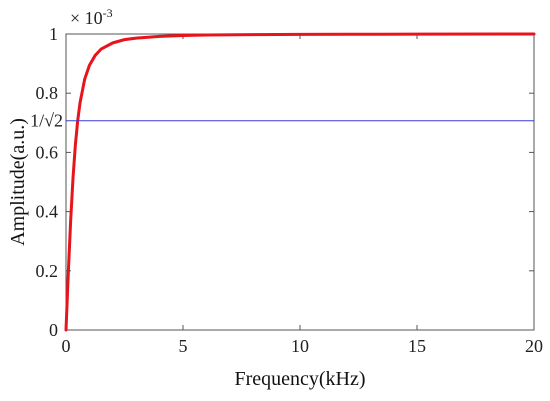 This screenshot has height=401, width=550. Describe the element at coordinates (53, 34) in the screenshot. I see `y-tick-label: 1` at that location.